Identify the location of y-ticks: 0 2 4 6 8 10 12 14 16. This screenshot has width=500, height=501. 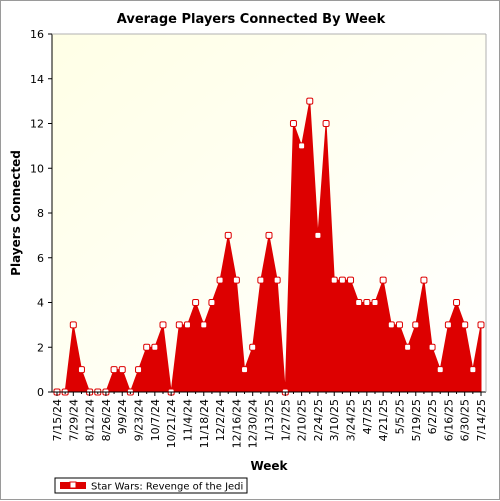
(41, 213).